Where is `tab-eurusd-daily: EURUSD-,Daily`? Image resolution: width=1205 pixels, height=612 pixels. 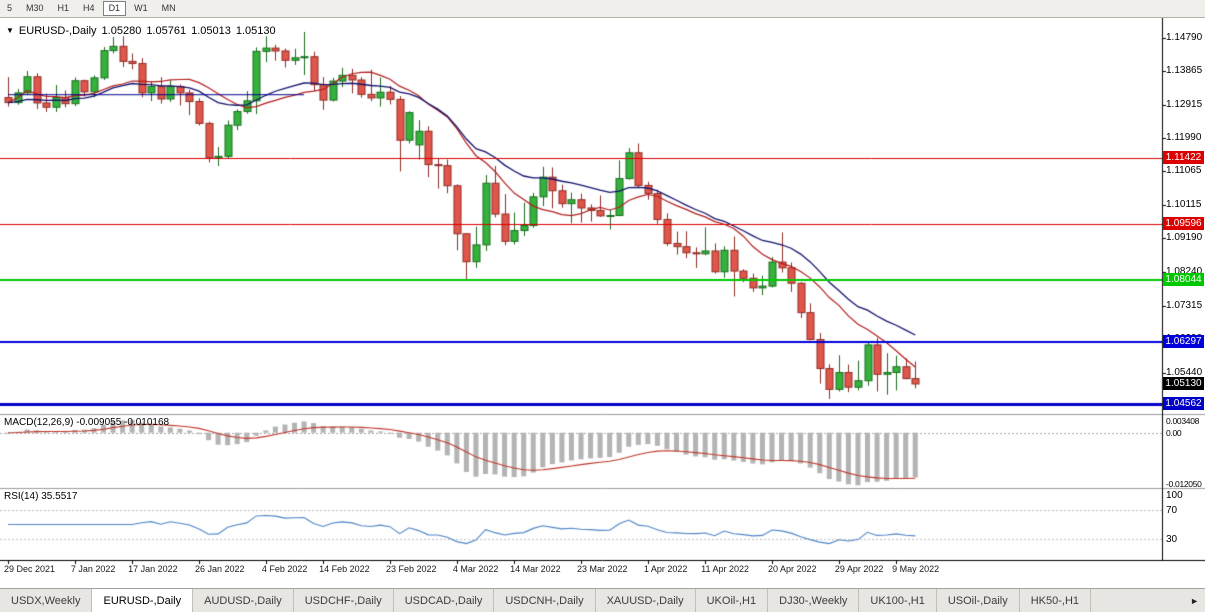 tab-eurusd-daily: EURUSD-,Daily is located at coordinates (143, 600).